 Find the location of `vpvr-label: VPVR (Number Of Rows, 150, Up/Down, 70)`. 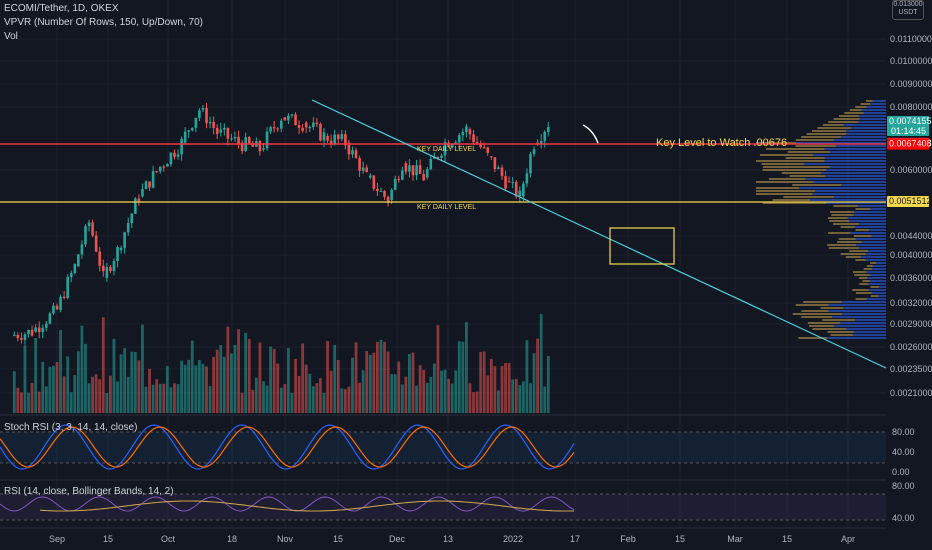

vpvr-label: VPVR (Number Of Rows, 150, Up/Down, 70) is located at coordinates (103, 22).